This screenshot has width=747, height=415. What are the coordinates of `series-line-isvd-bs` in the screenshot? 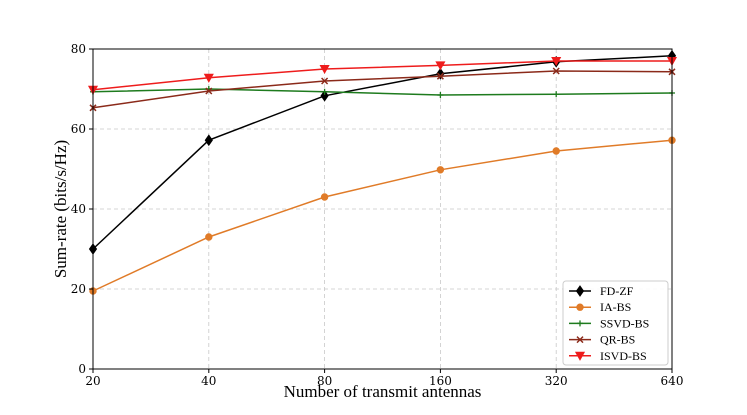 It's located at (382, 75).